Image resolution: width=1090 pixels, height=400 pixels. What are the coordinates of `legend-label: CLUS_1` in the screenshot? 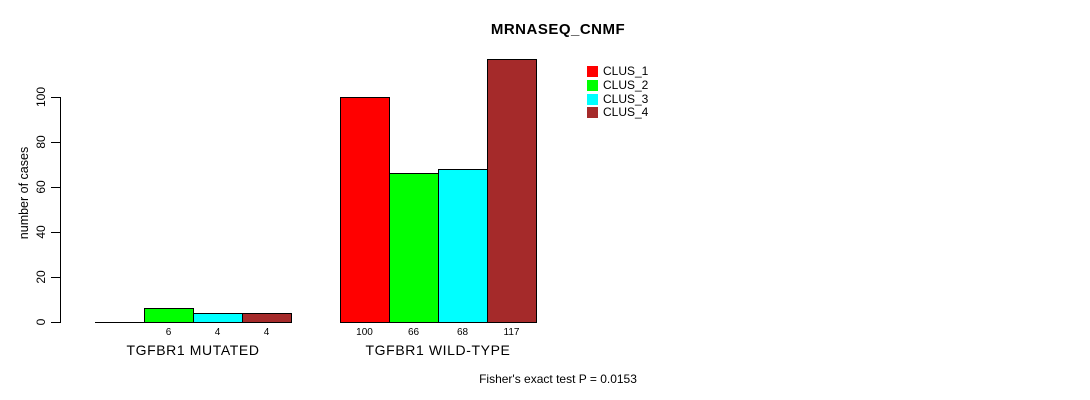 It's located at (626, 71).